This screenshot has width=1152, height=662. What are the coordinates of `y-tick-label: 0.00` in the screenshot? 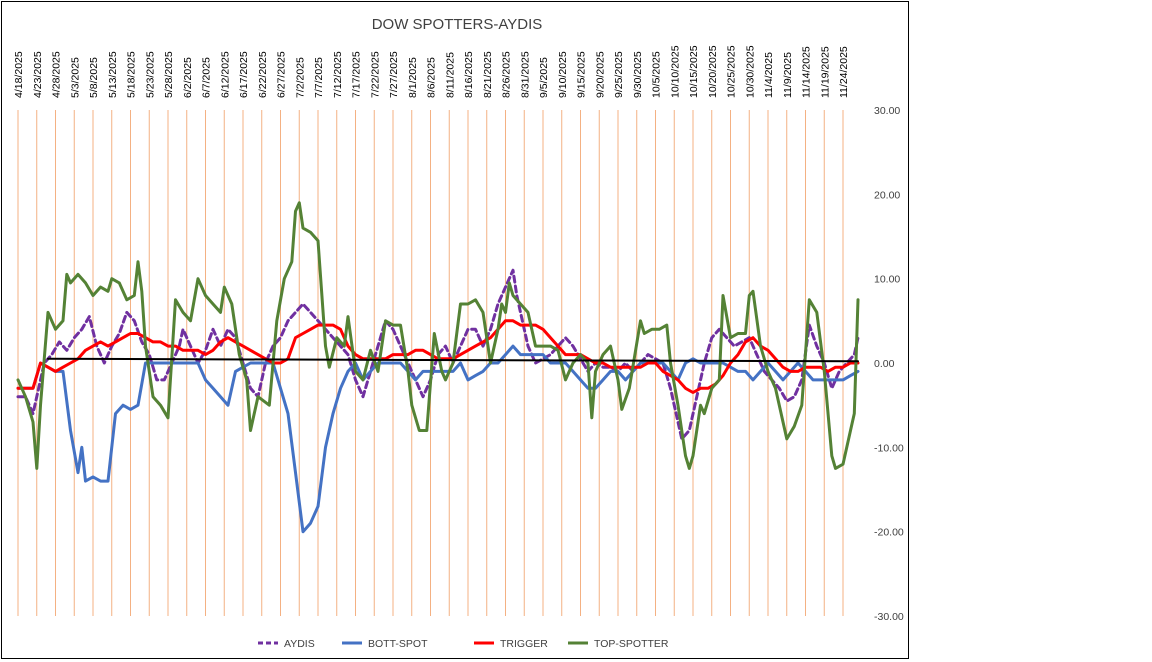 It's located at (884, 364).